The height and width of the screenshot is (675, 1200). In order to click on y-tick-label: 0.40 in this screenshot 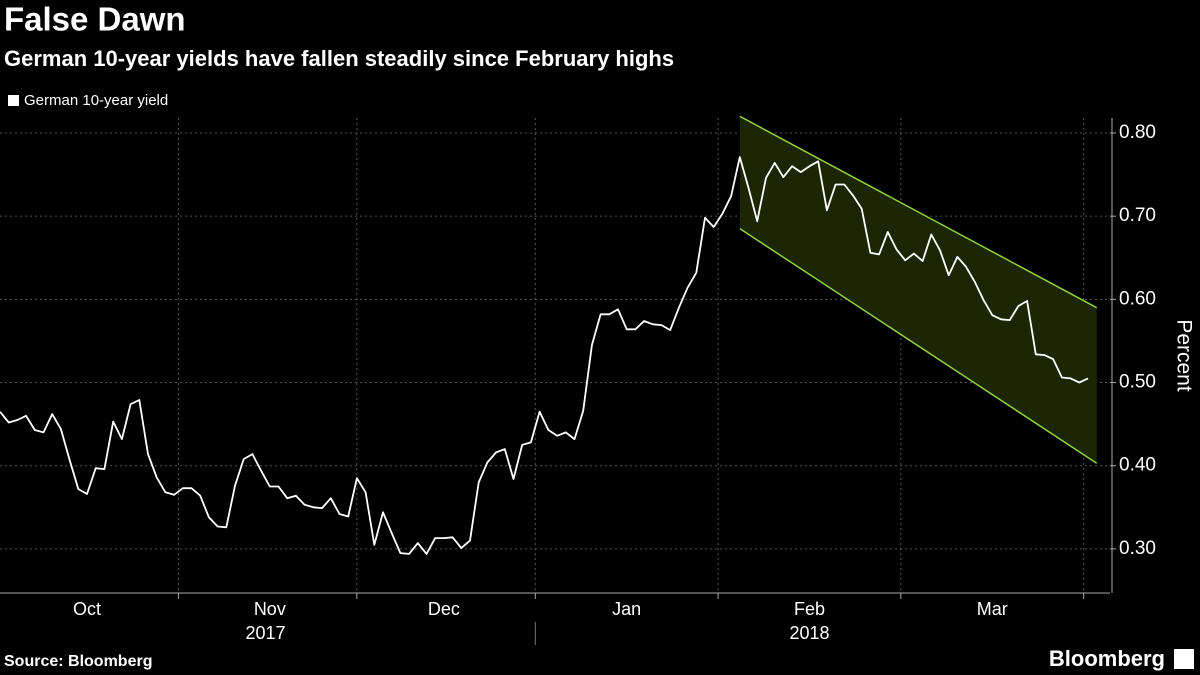, I will do `click(1137, 465)`.